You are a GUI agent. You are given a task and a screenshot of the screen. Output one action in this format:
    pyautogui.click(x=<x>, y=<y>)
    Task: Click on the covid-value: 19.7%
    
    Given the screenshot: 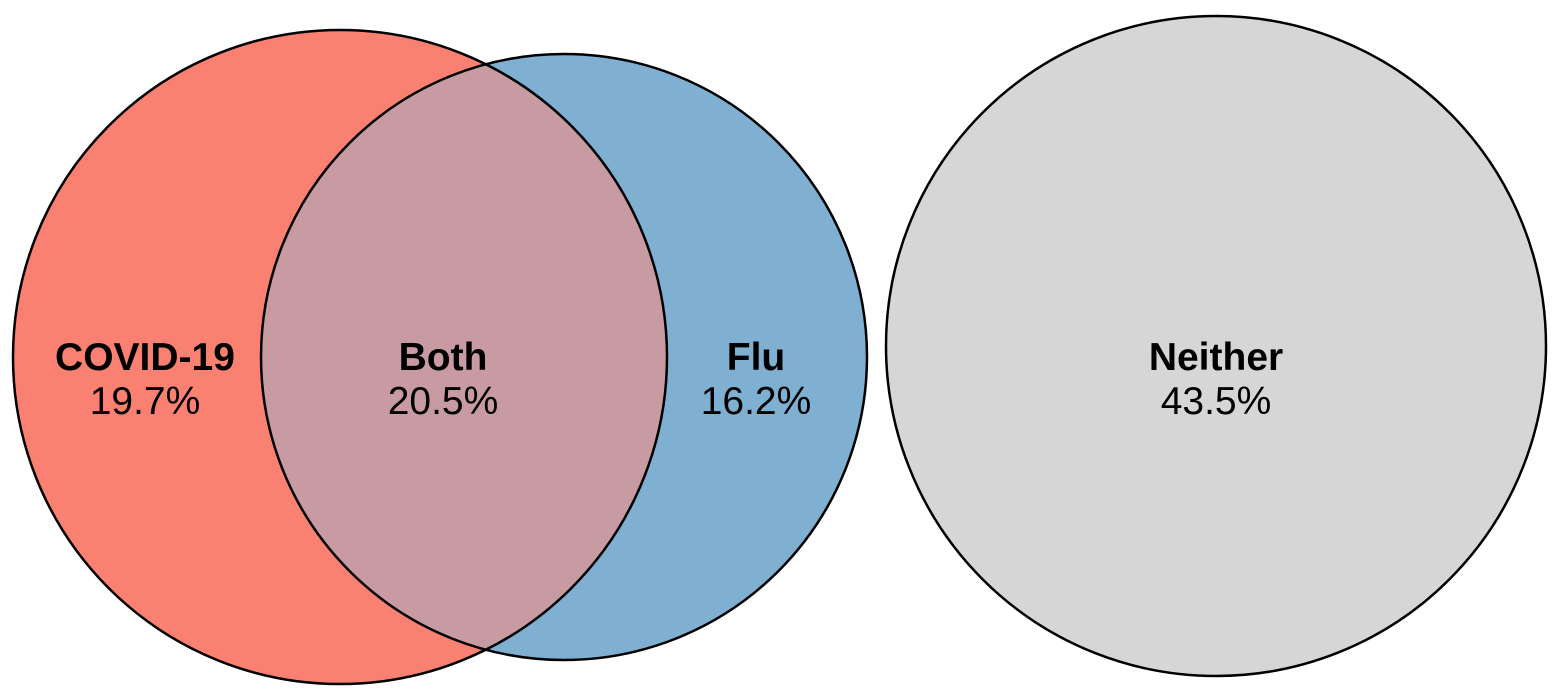 What is the action you would take?
    pyautogui.click(x=145, y=401)
    